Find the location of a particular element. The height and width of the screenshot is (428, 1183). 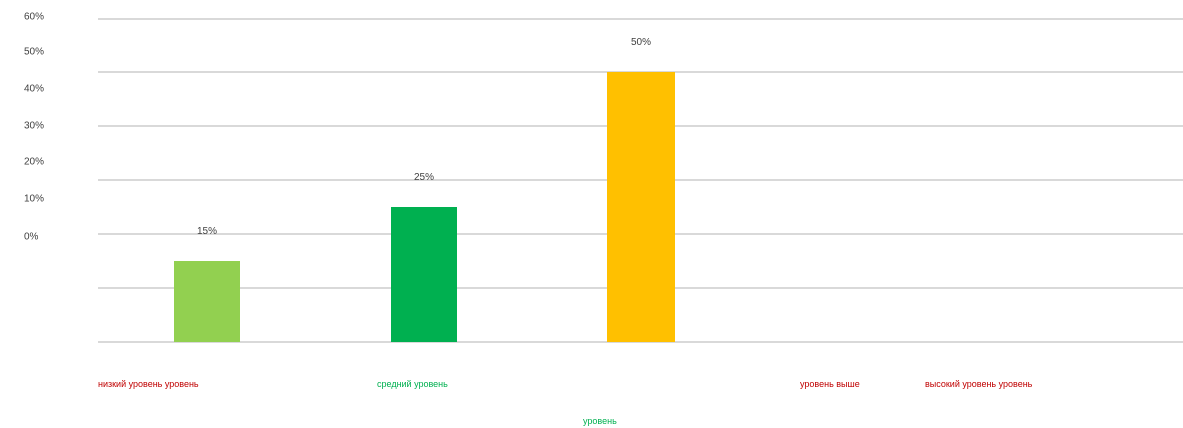

data-label: 15% is located at coordinates (207, 231).